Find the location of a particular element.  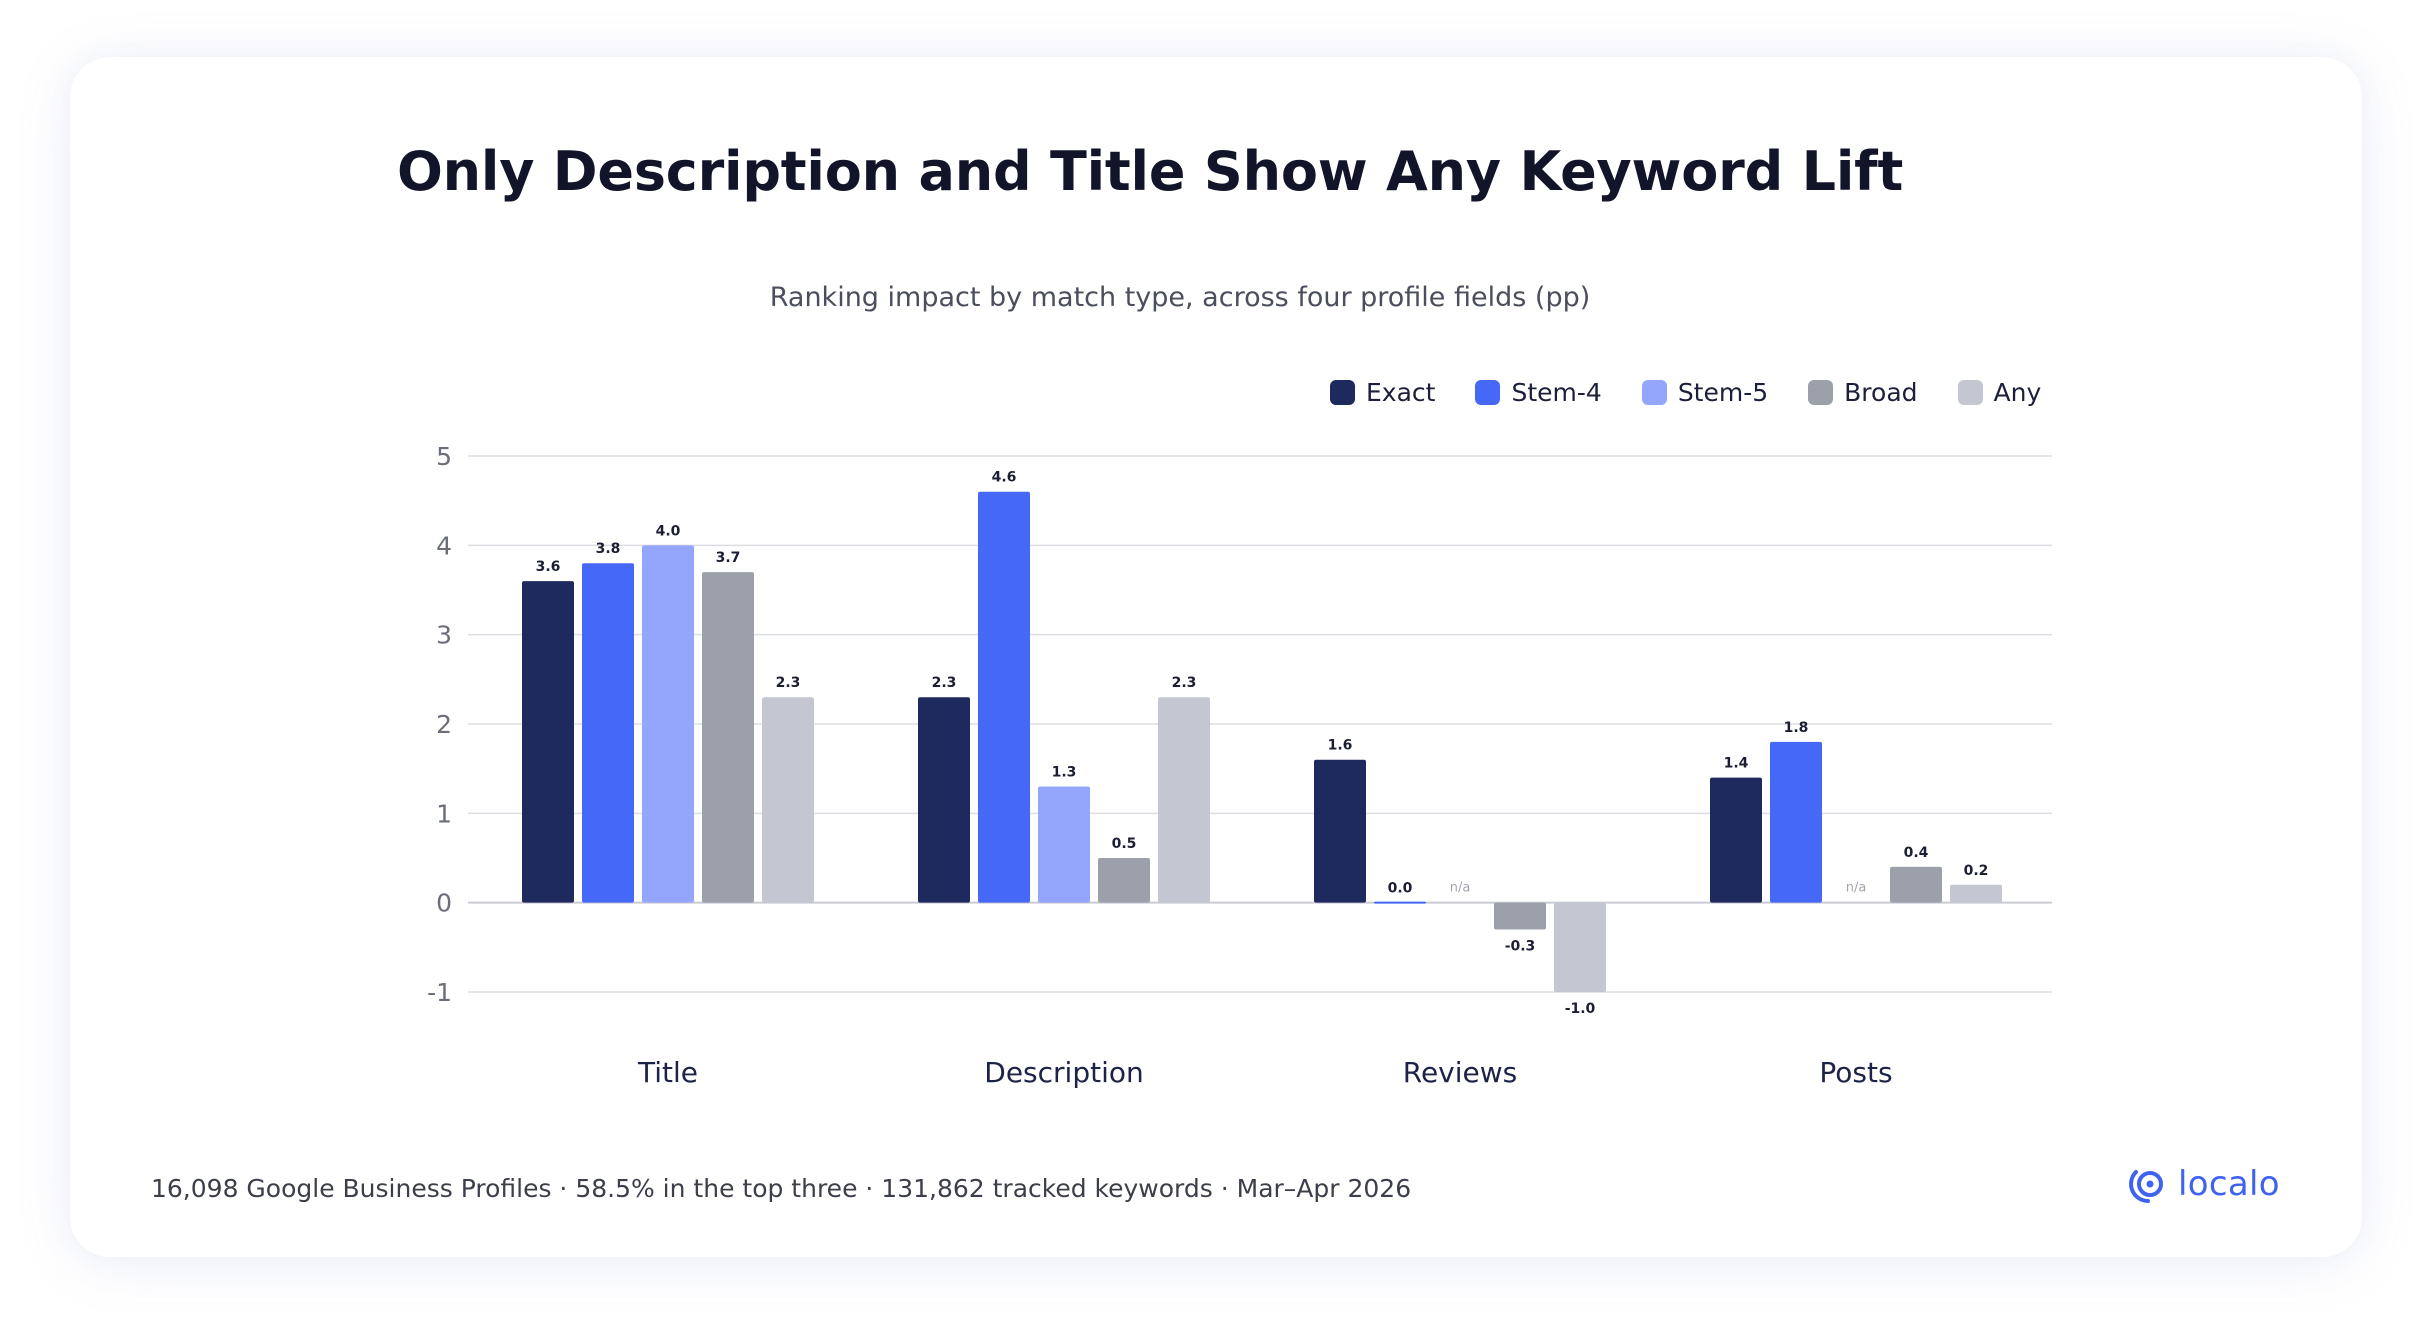

data-label: -0.3 is located at coordinates (1520, 946).